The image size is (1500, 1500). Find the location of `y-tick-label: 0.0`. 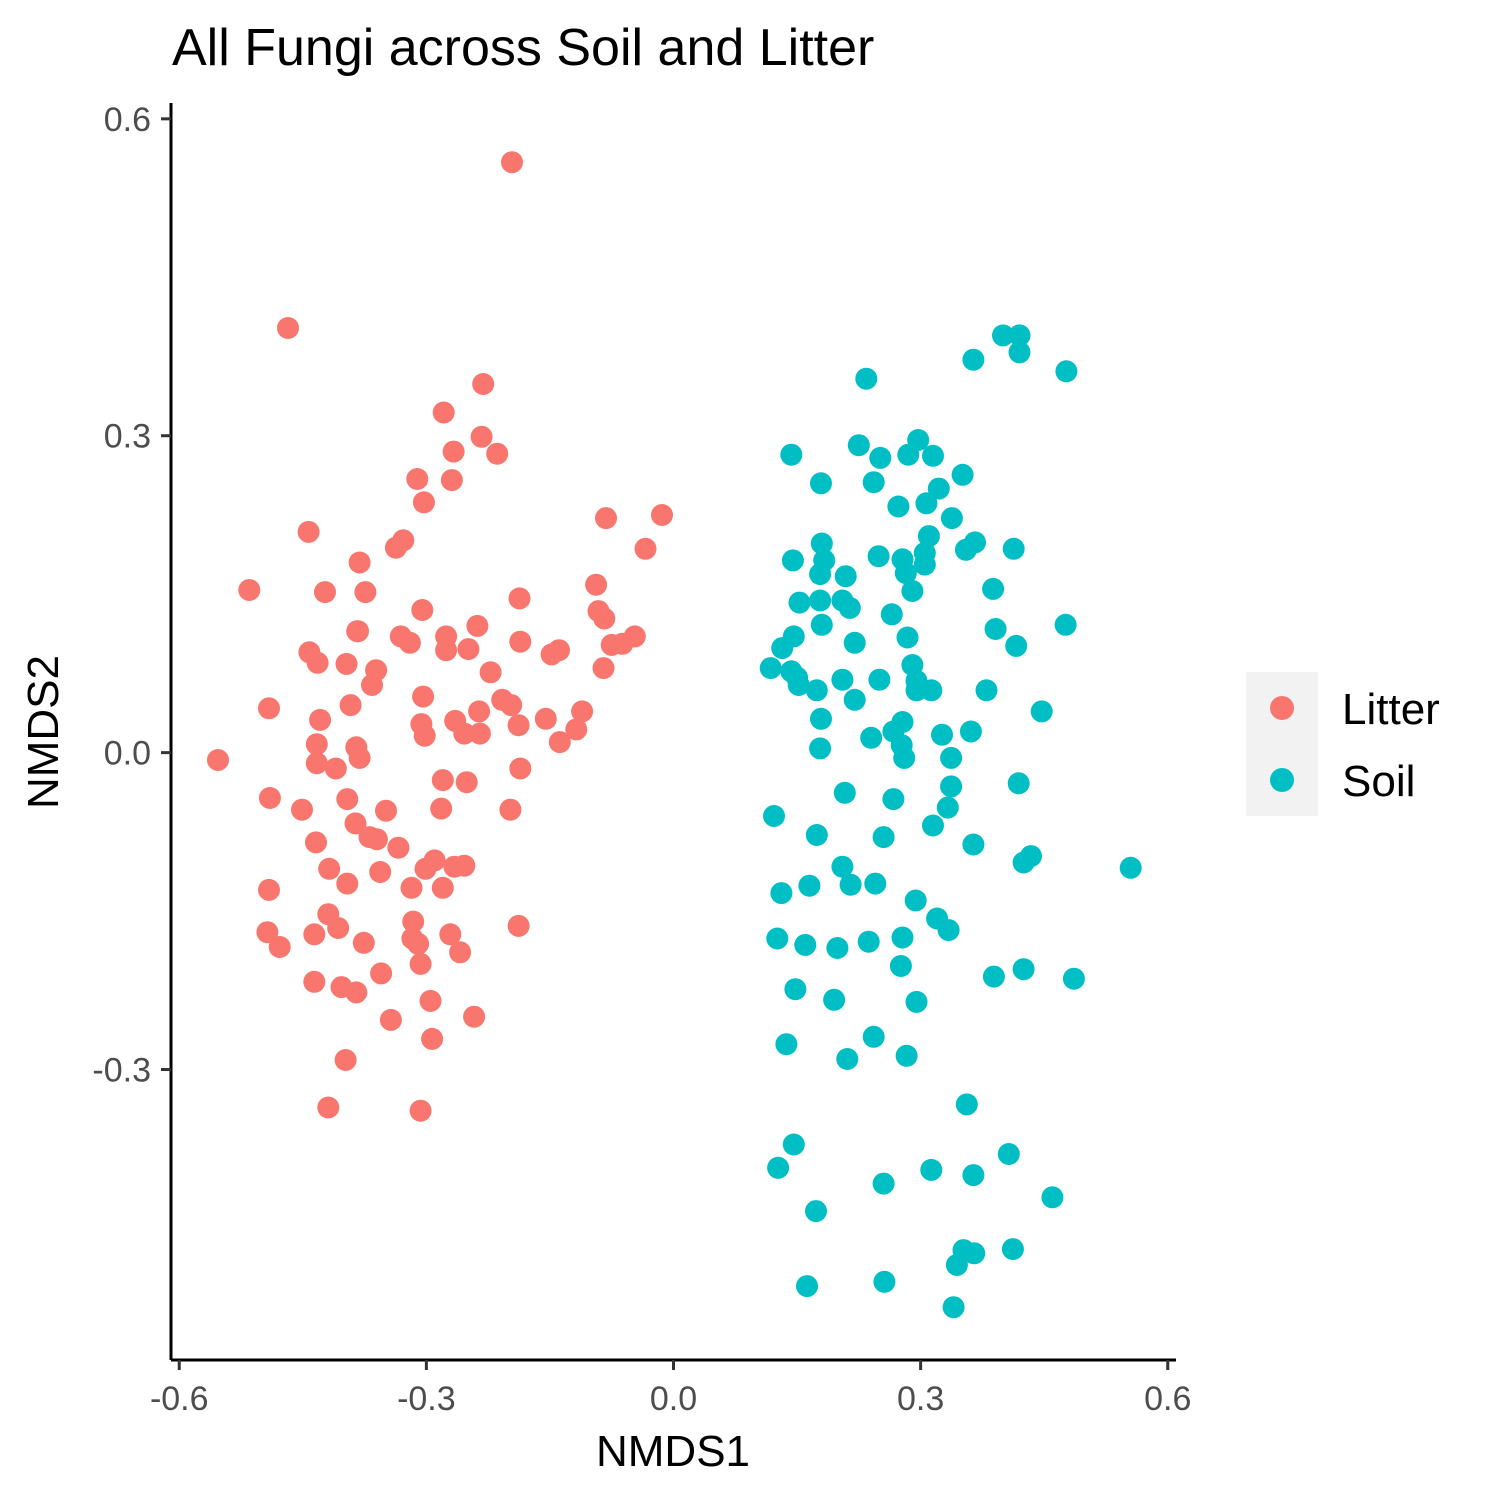

y-tick-label: 0.0 is located at coordinates (127, 754).